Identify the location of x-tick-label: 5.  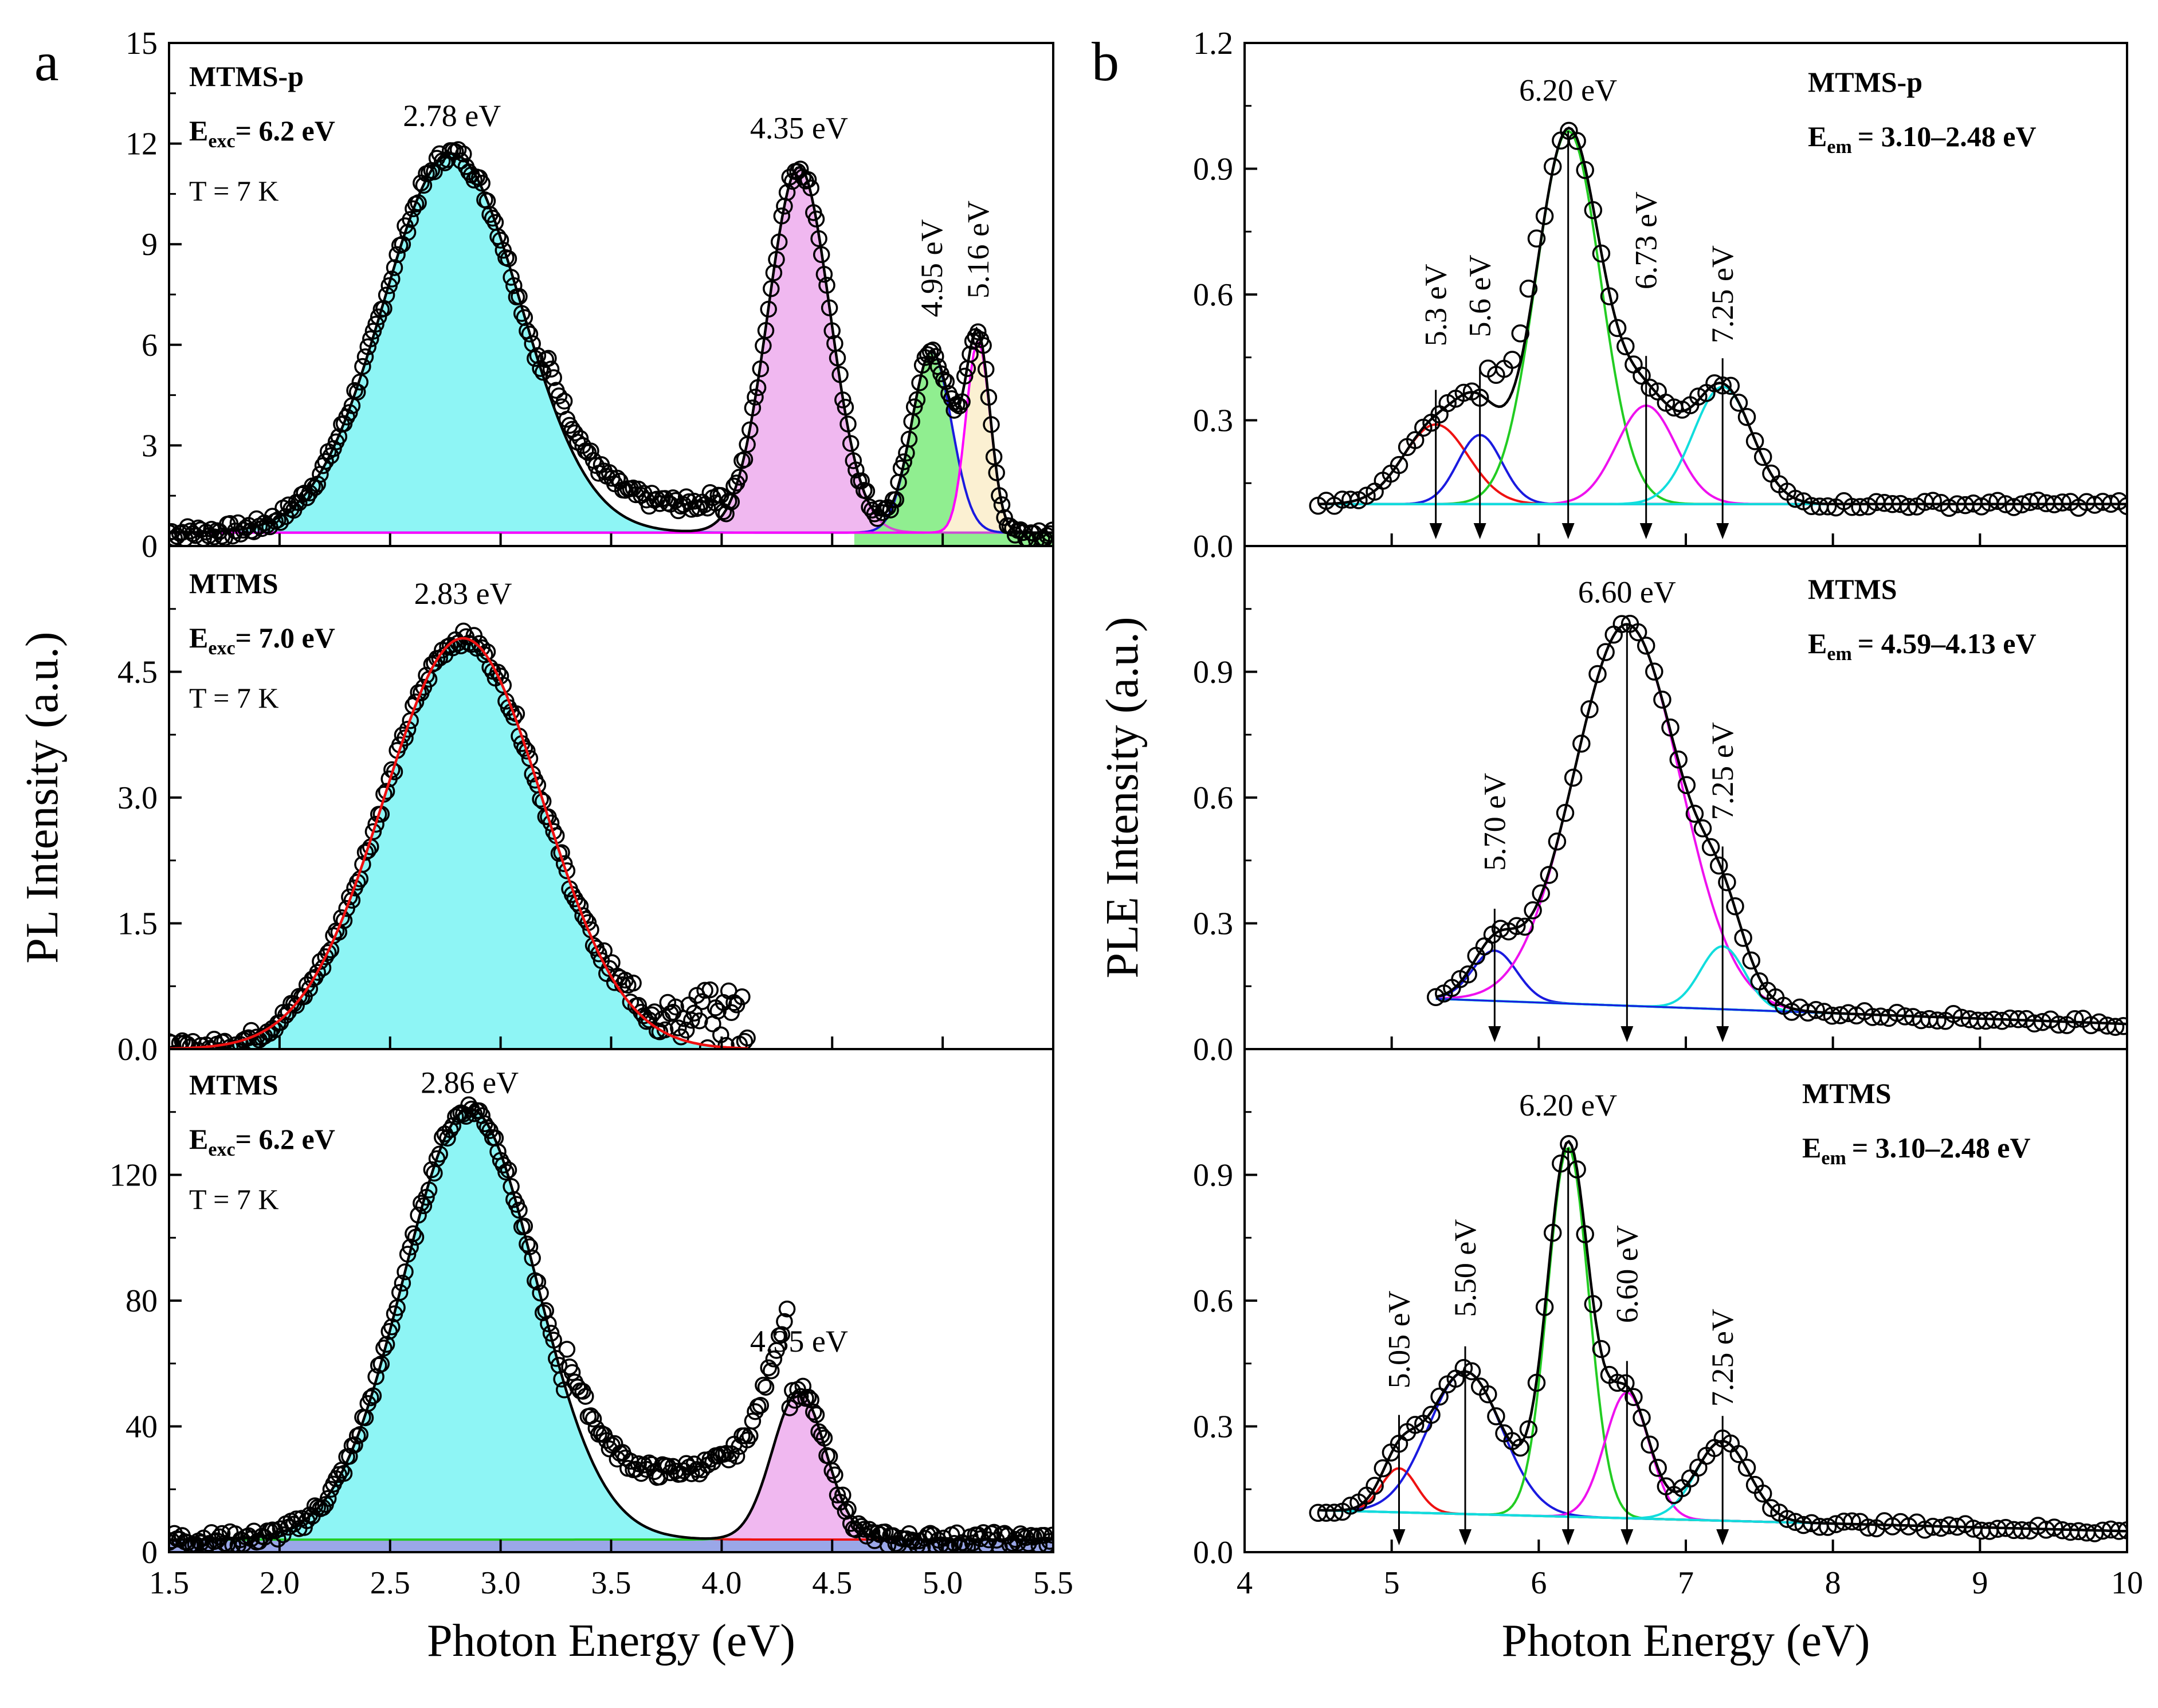
(1392, 1583).